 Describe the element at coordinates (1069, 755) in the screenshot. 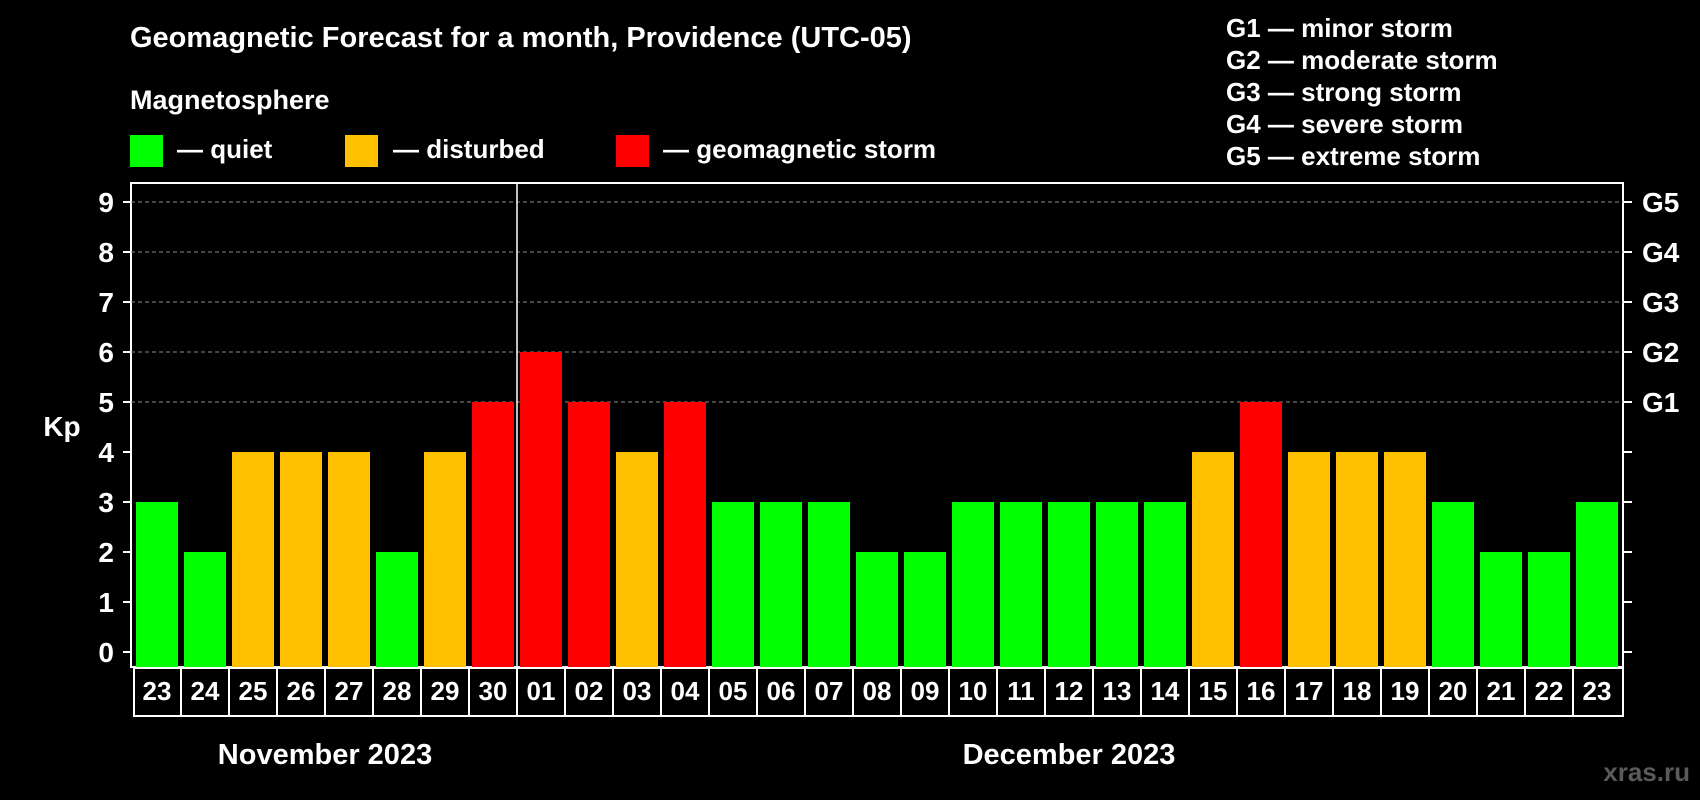

I see `month-label: December 2023` at that location.